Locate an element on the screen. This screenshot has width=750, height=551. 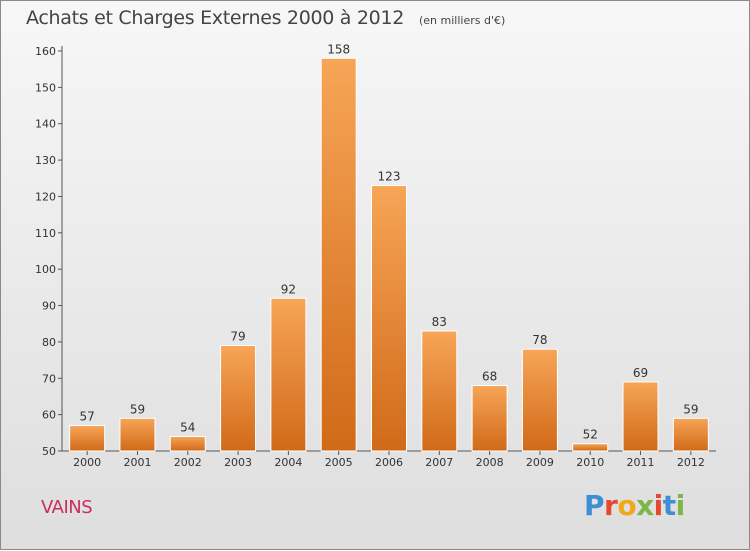
proxiti-logo: Proxiti is located at coordinates (634, 505).